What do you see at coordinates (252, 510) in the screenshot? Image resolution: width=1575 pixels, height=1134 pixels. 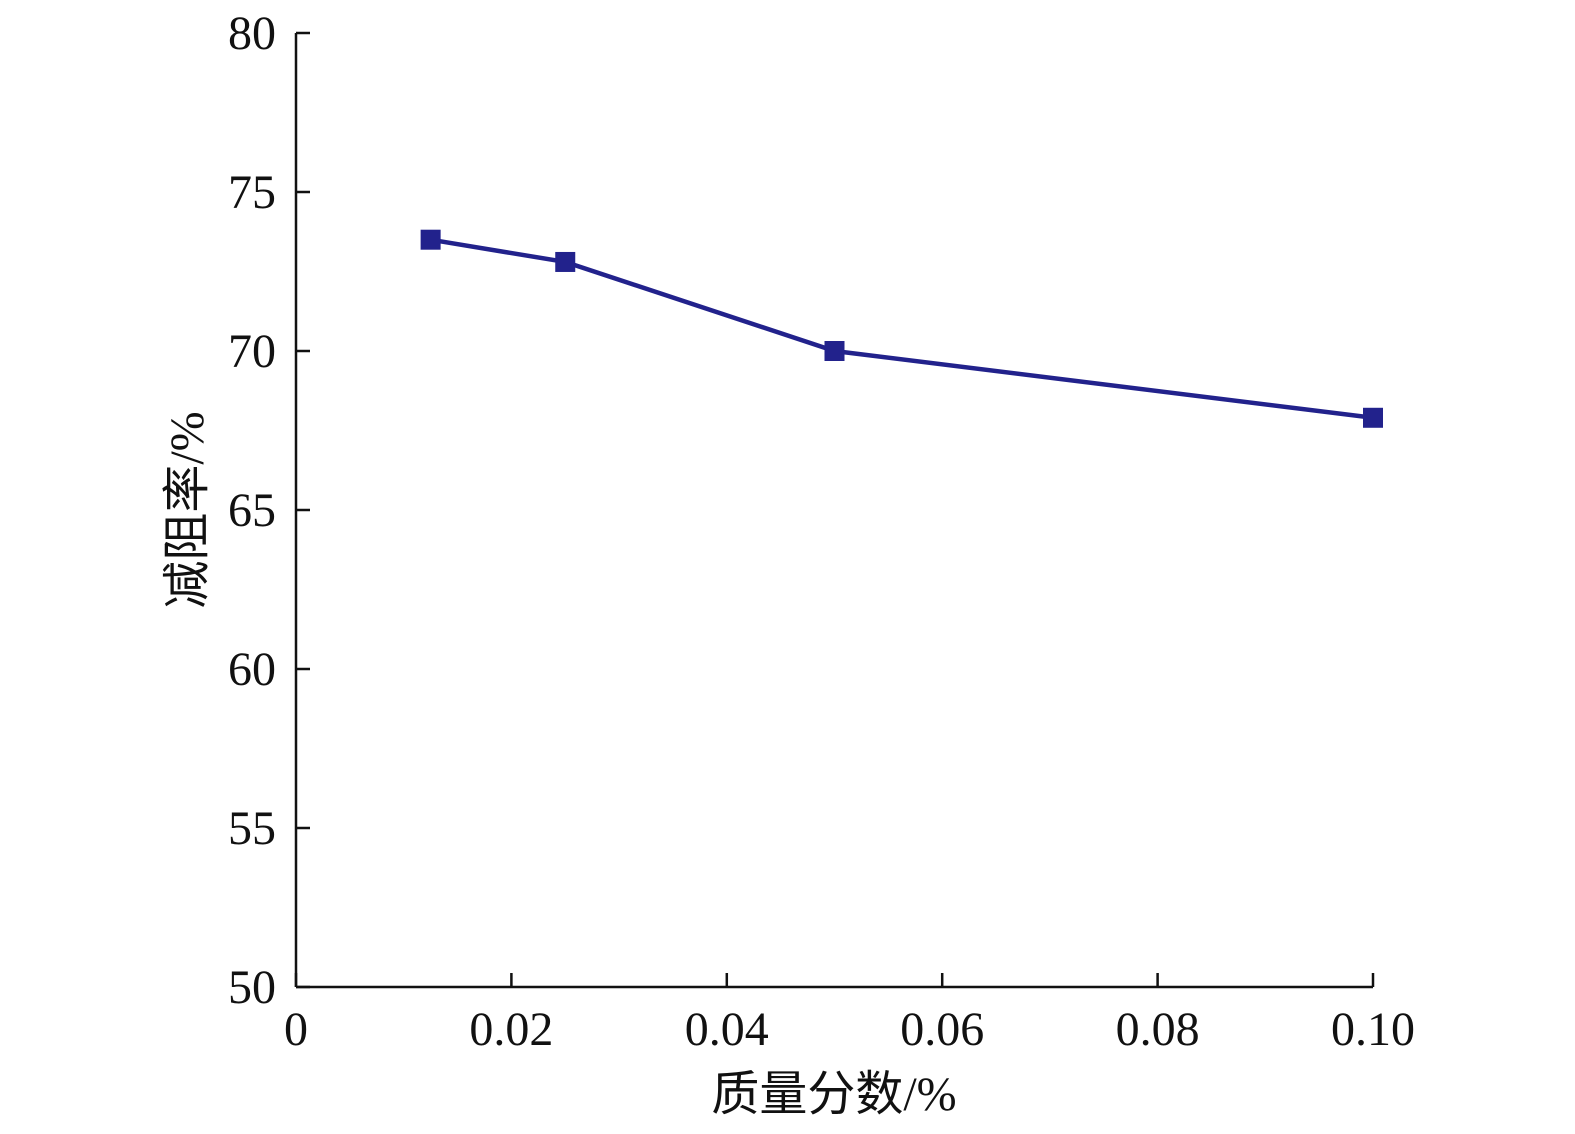 I see `y-tick-label: 65` at bounding box center [252, 510].